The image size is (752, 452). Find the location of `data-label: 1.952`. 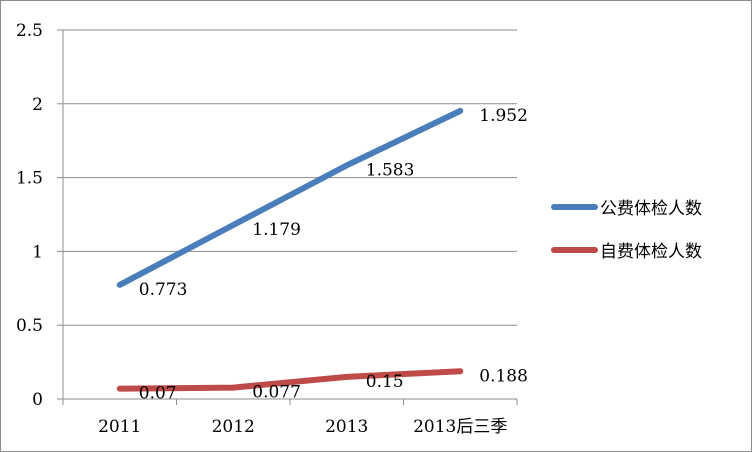

data-label: 1.952 is located at coordinates (503, 116).